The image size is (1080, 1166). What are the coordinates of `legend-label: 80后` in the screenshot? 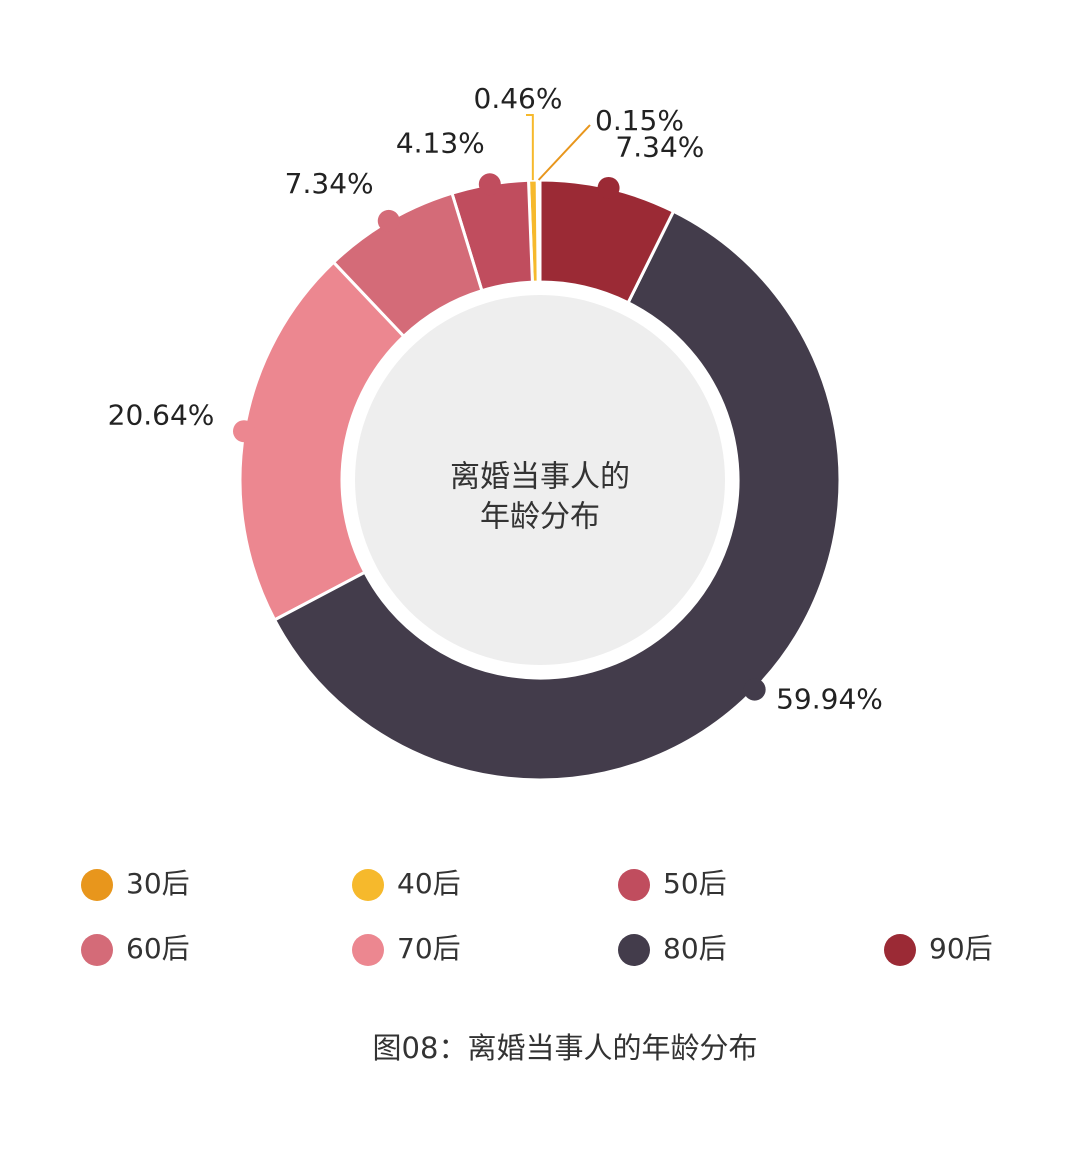 It's located at (695, 948).